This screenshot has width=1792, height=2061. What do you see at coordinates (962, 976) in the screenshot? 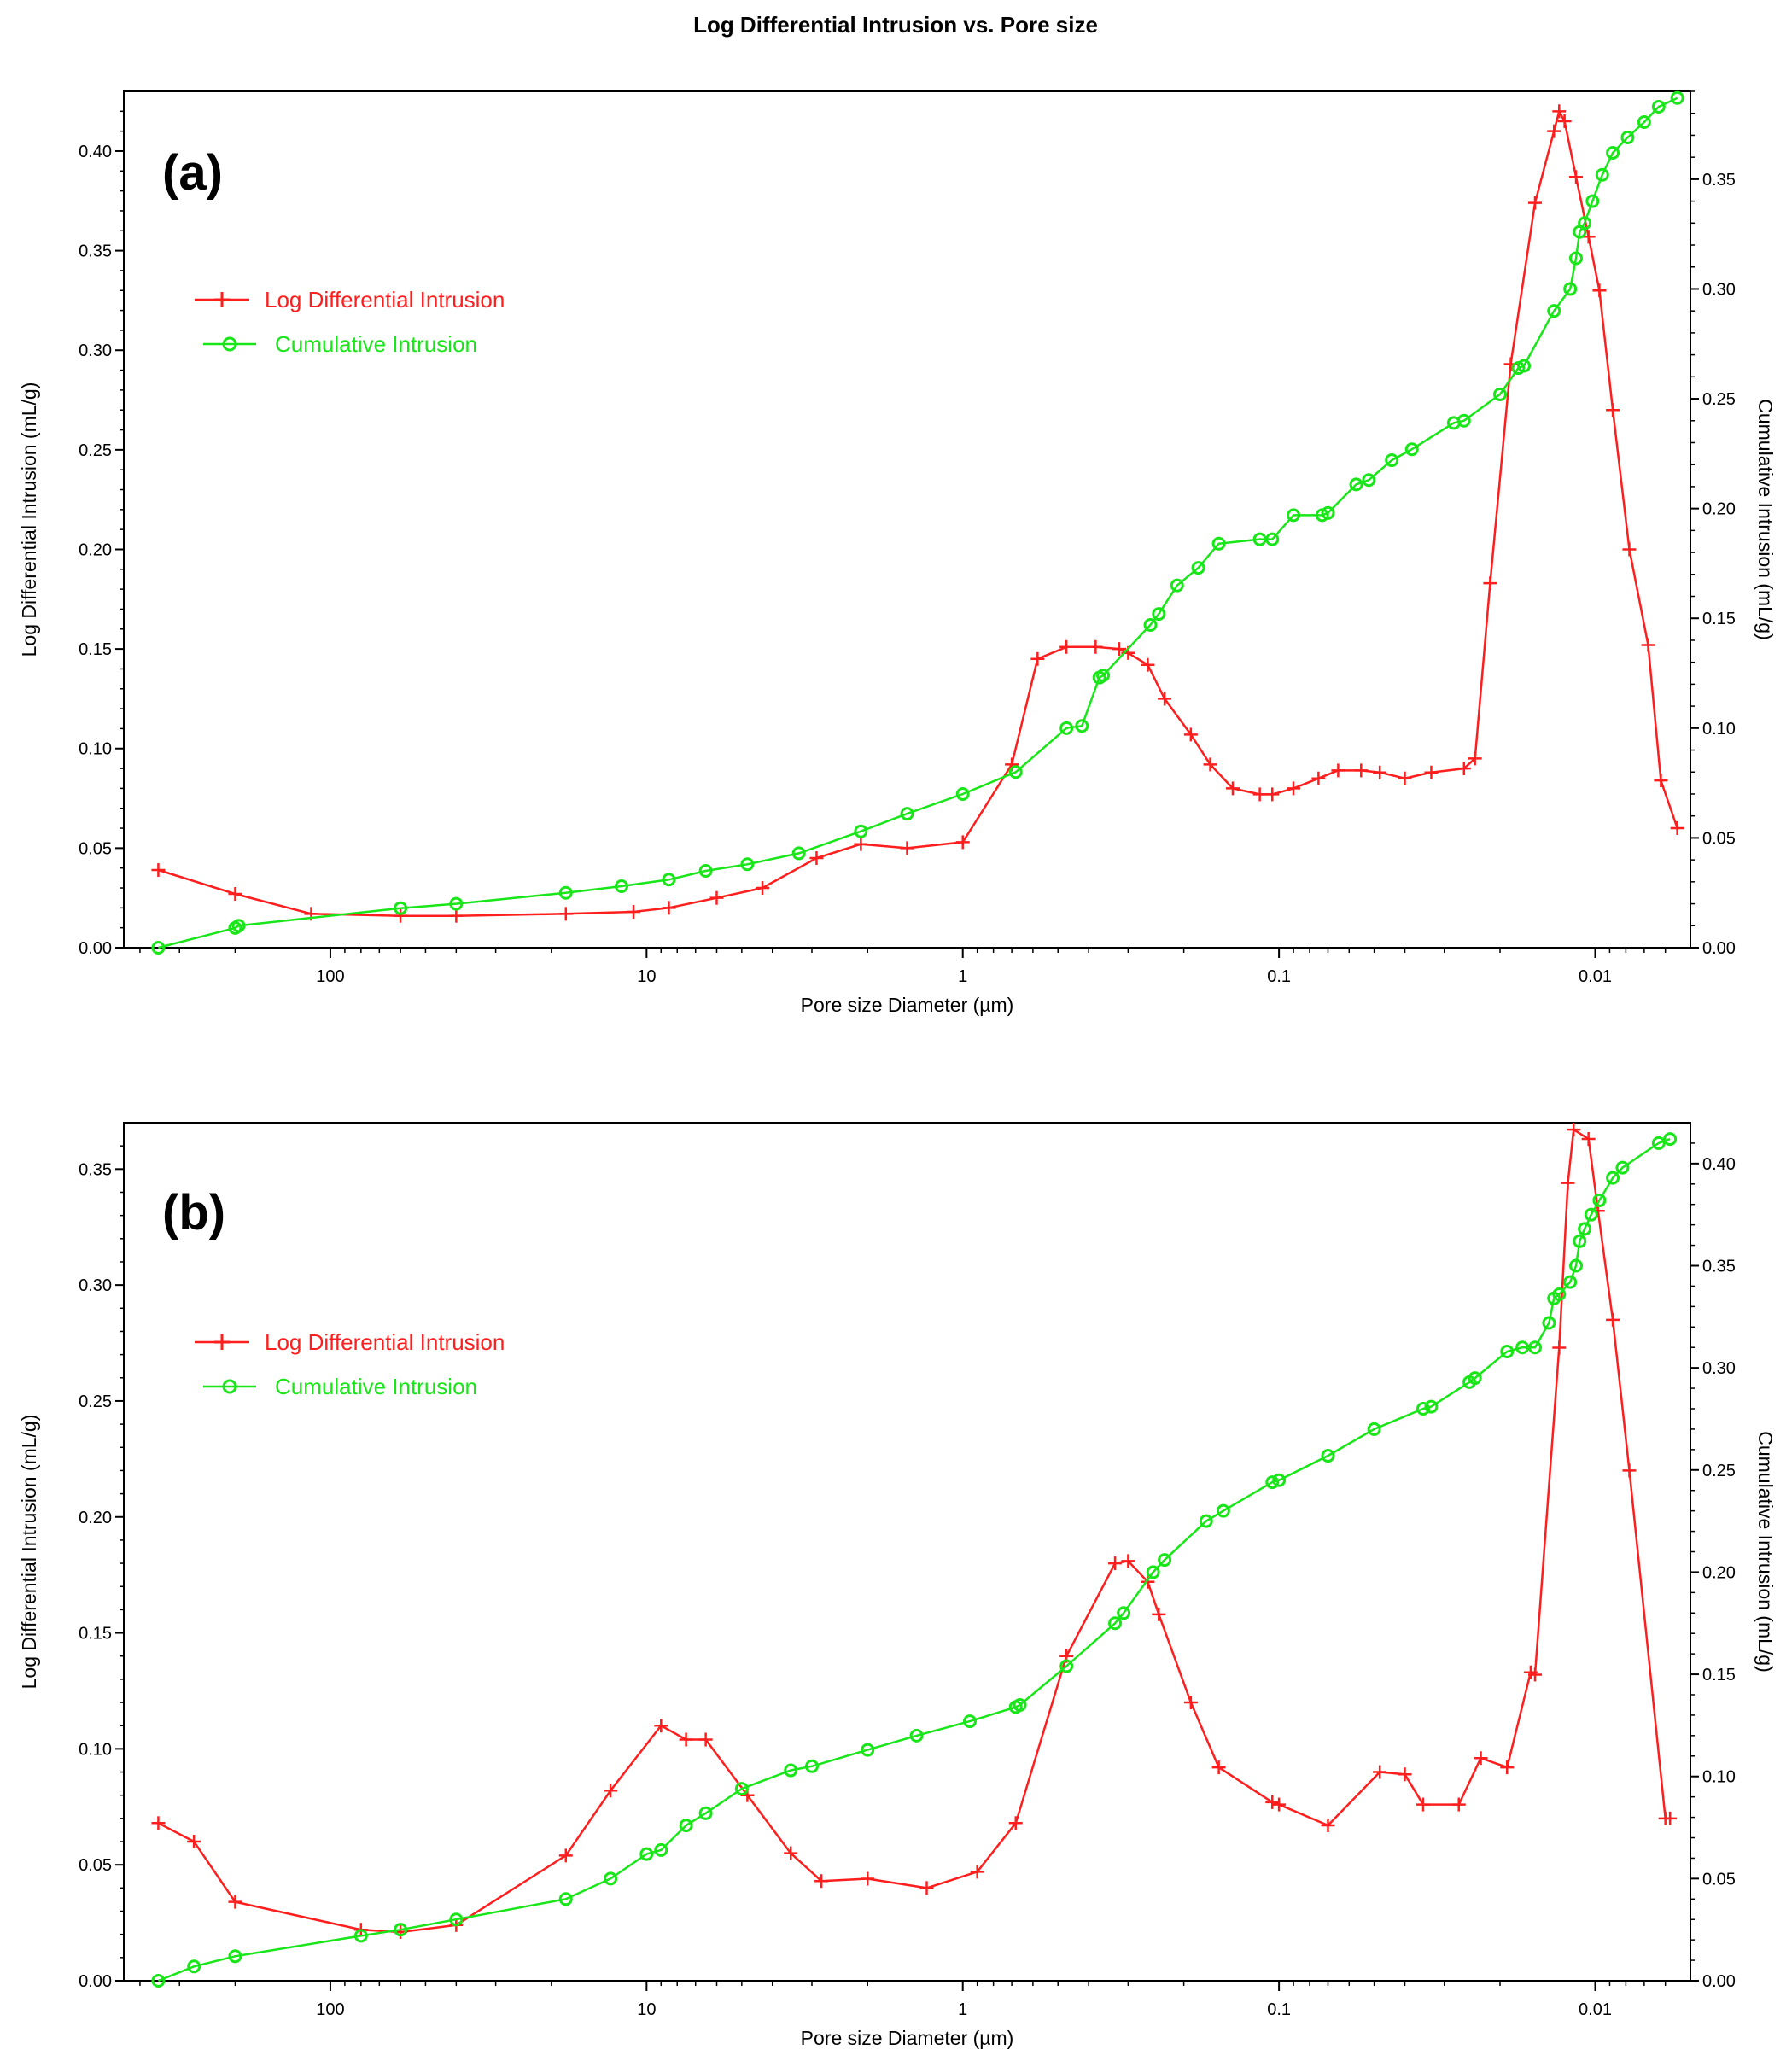
I see `panel-a-xtick-label: 1` at bounding box center [962, 976].